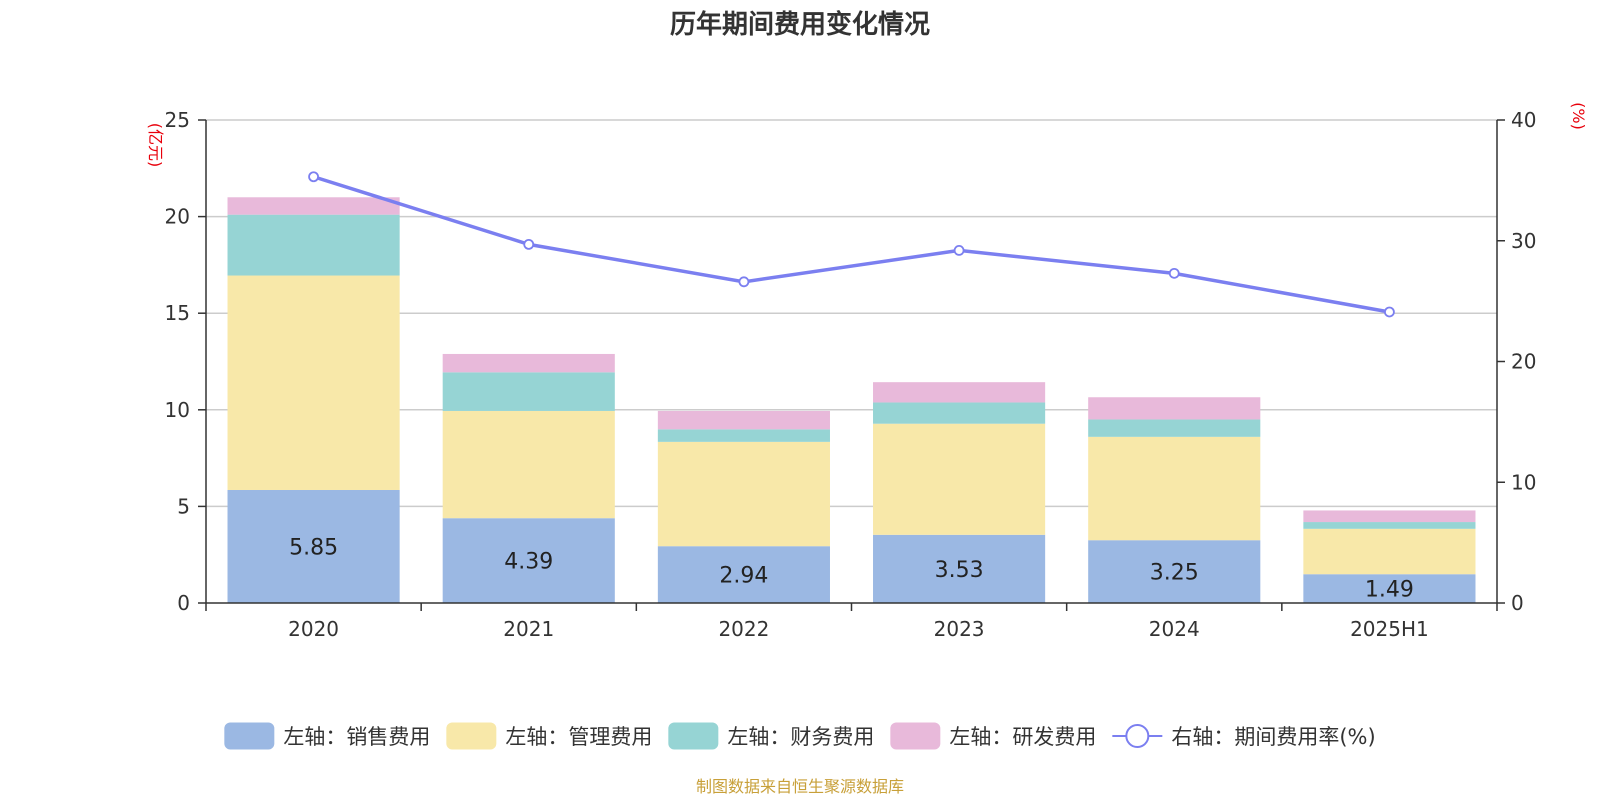 This screenshot has width=1600, height=800. I want to click on left-axis-tick-label: 20, so click(177, 217).